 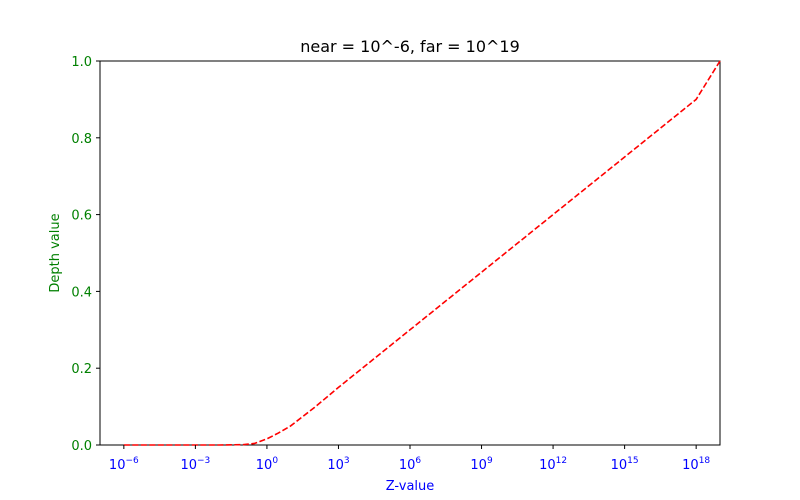 I want to click on x-tick-label: 10⁹, so click(x=481, y=464).